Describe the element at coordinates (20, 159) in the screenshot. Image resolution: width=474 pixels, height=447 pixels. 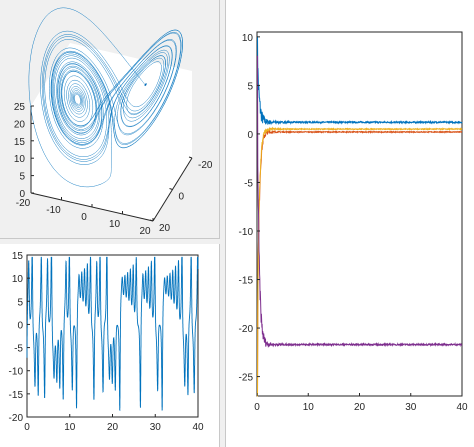
I see `z-tick-label: 10` at that location.